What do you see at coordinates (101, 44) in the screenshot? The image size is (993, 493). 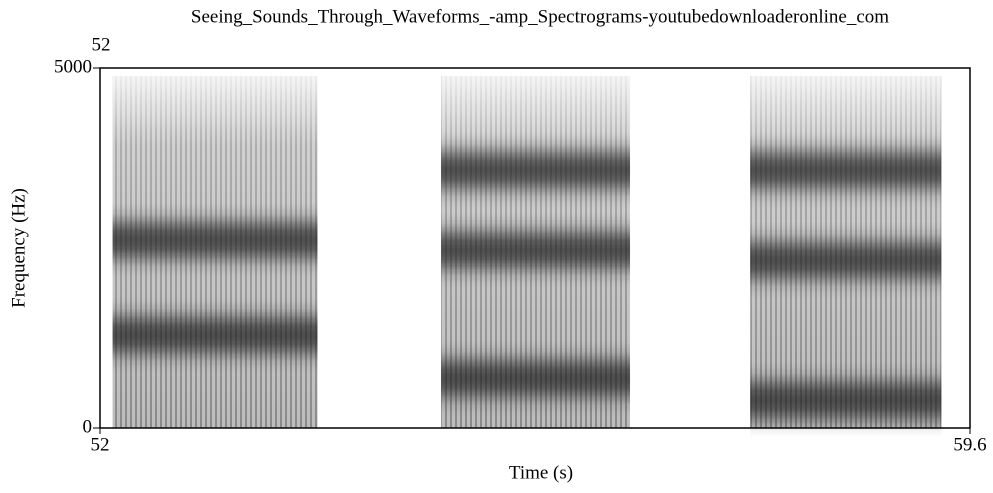 I see `start-label: 52` at bounding box center [101, 44].